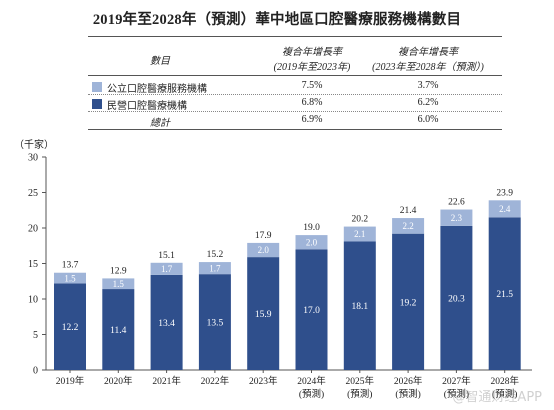  I want to click on y-tick-label: 0, so click(35, 371).